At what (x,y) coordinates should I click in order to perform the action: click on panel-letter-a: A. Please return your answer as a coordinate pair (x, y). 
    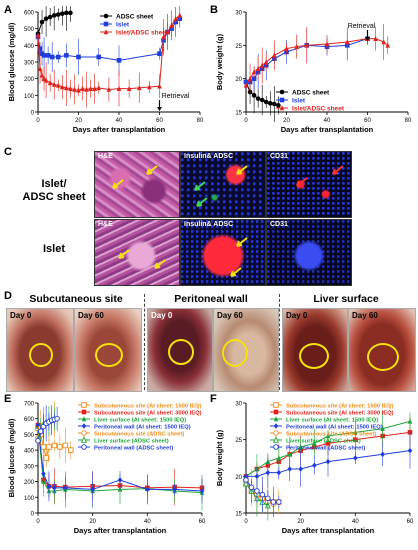
    Looking at the image, I should click on (8, 10).